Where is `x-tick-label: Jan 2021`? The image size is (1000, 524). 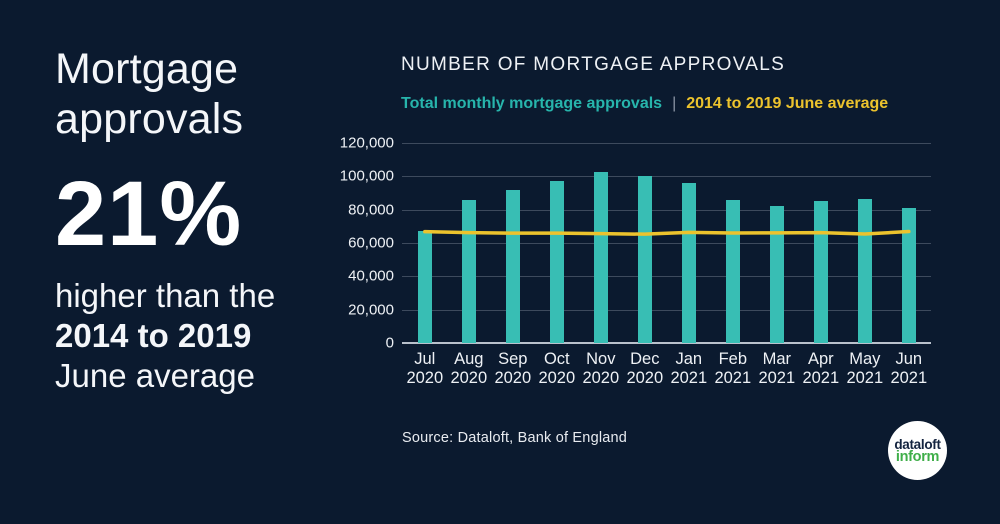 x-tick-label: Jan 2021 is located at coordinates (689, 369).